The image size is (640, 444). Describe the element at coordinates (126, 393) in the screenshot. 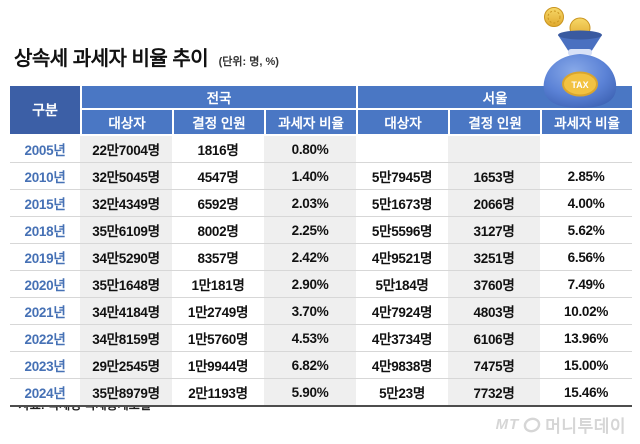

I see `value-cell: 35만8979명` at that location.